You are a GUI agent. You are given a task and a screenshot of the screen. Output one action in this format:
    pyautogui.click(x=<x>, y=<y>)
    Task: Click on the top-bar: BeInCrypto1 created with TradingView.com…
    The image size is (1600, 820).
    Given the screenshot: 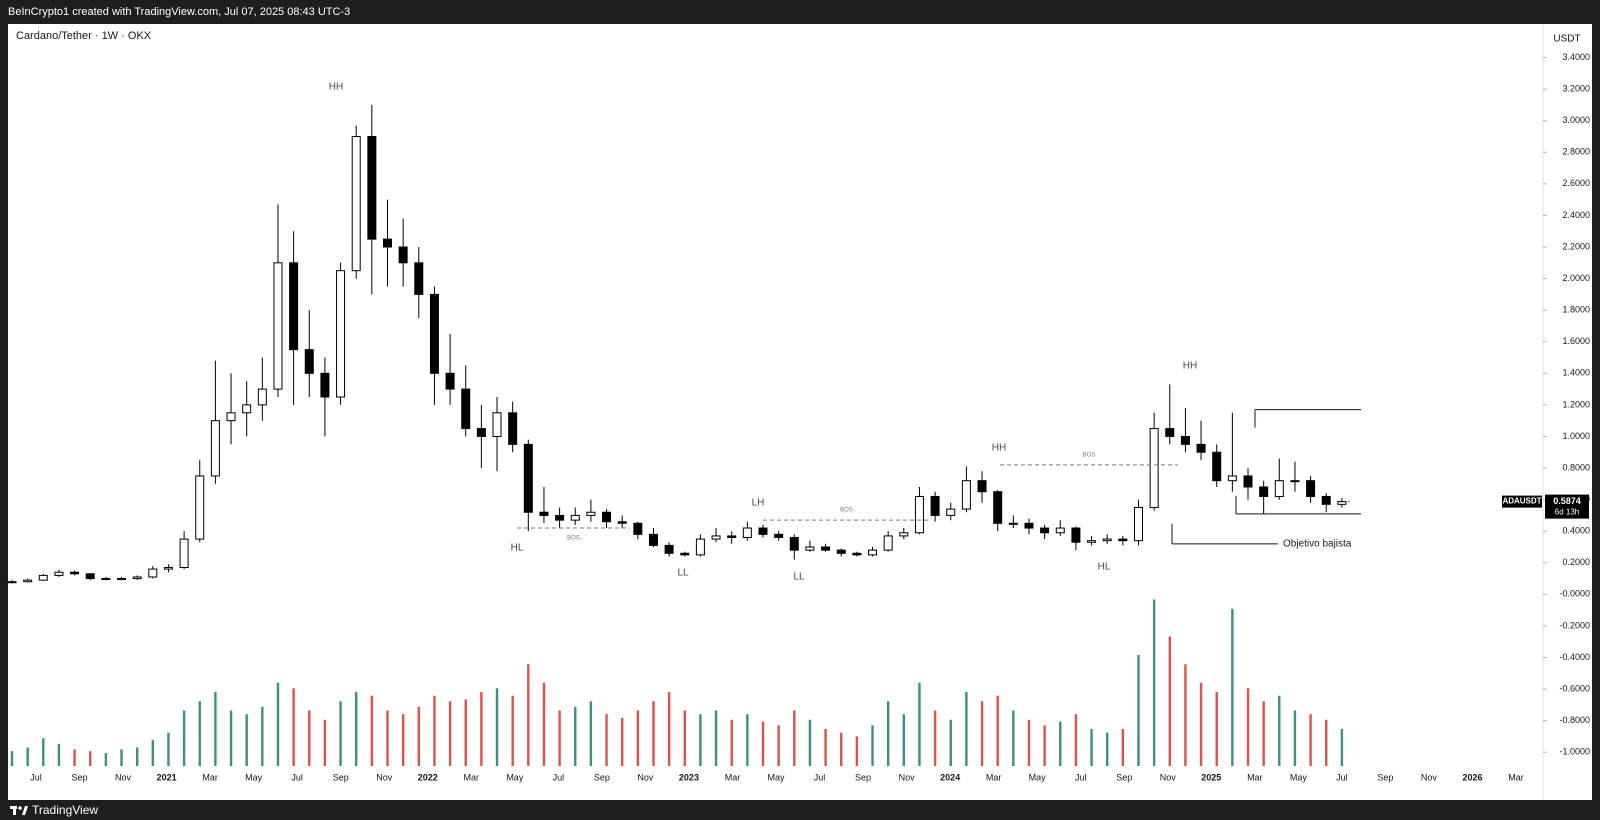 What is the action you would take?
    pyautogui.click(x=800, y=12)
    